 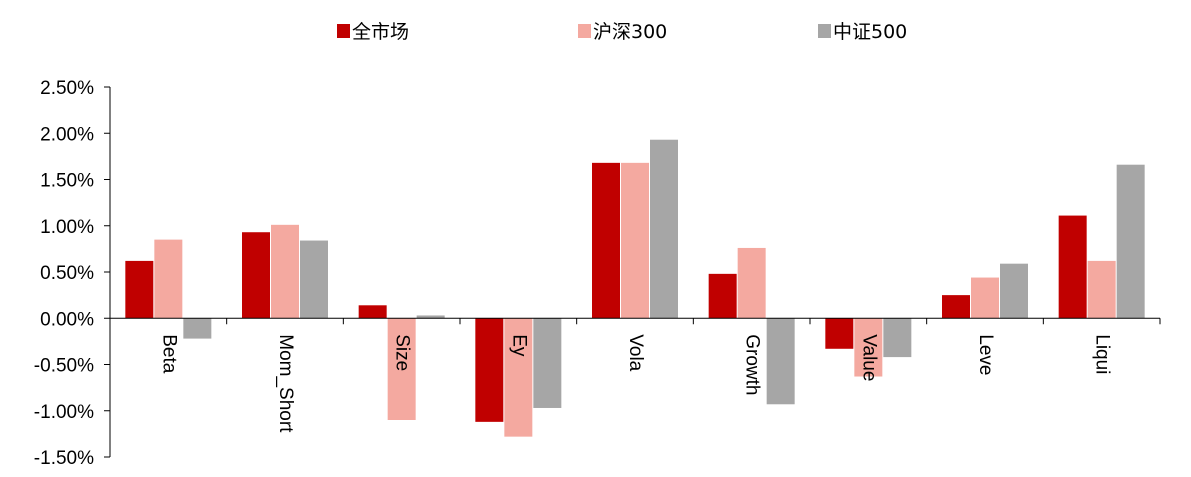 What do you see at coordinates (67, 319) in the screenshot?
I see `y-tick-label: 0.00%` at bounding box center [67, 319].